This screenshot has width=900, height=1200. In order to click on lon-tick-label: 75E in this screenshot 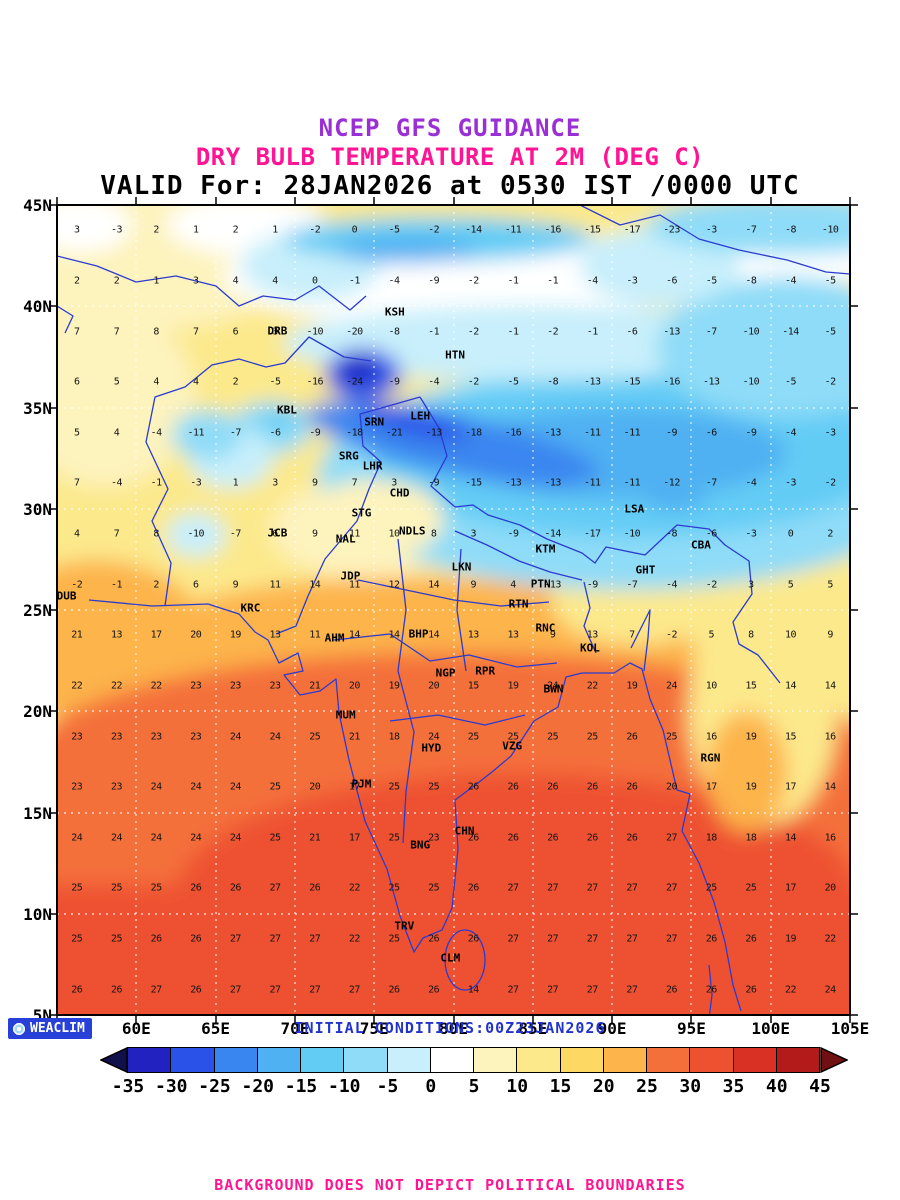, I will do `click(374, 1028)`.